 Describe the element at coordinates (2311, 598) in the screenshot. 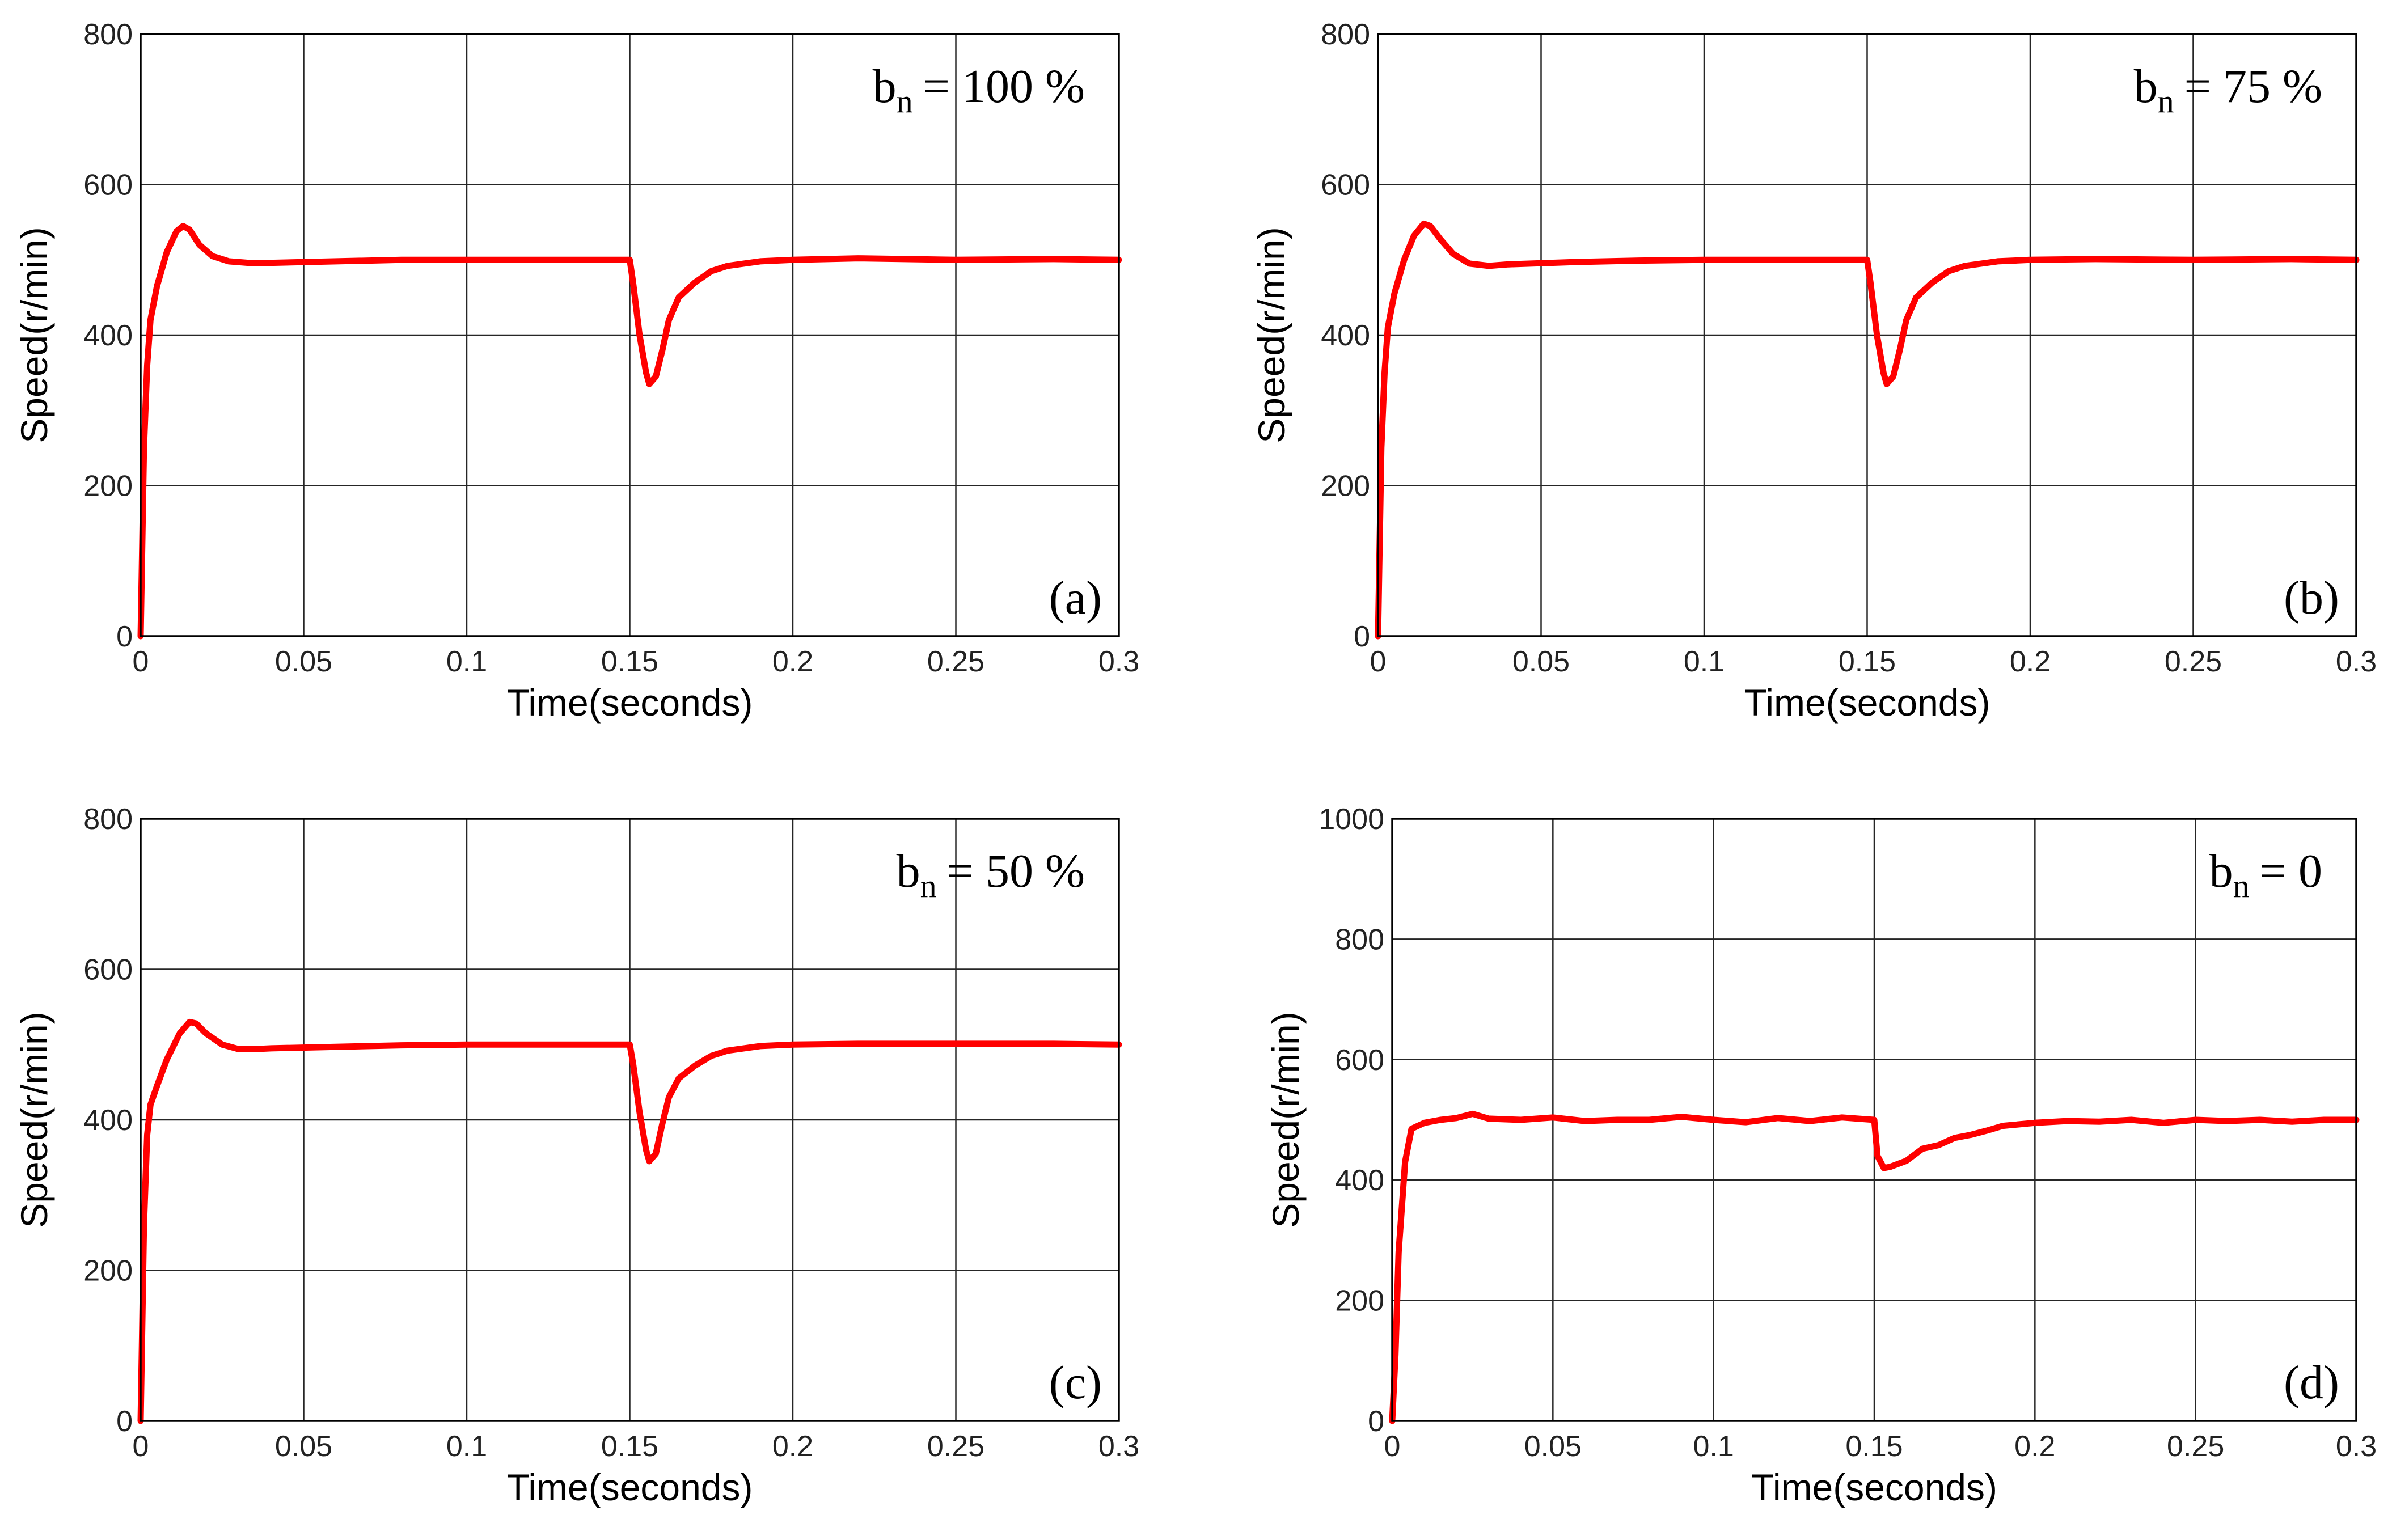

I see `panel-label: (b)` at that location.